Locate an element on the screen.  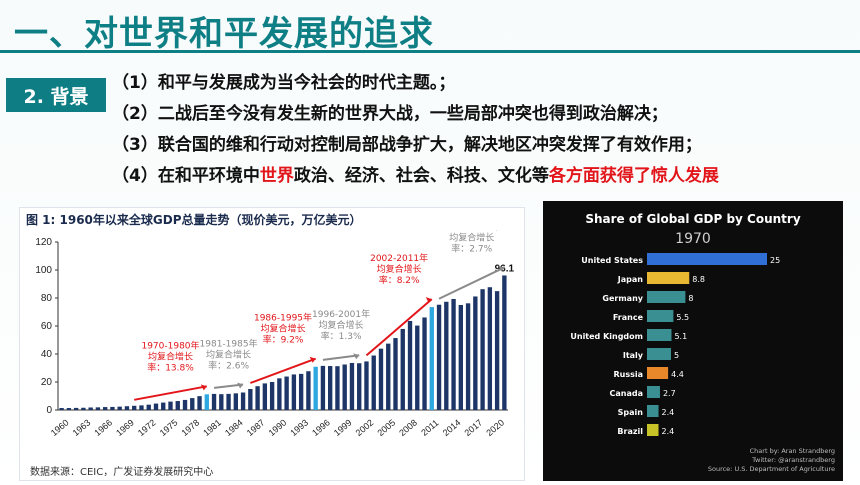
growth-rate-annotation: 1996-2001年均复合增长率：1.3% is located at coordinates (341, 325).